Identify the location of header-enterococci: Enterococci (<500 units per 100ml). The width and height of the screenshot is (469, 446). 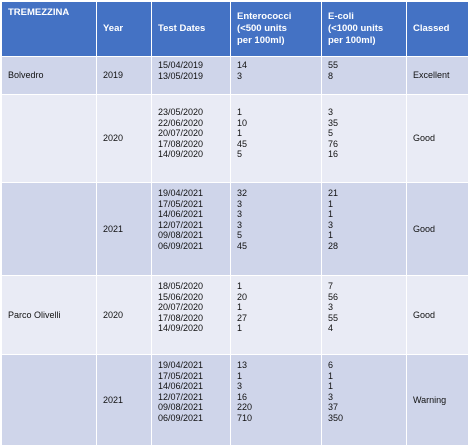
(276, 29).